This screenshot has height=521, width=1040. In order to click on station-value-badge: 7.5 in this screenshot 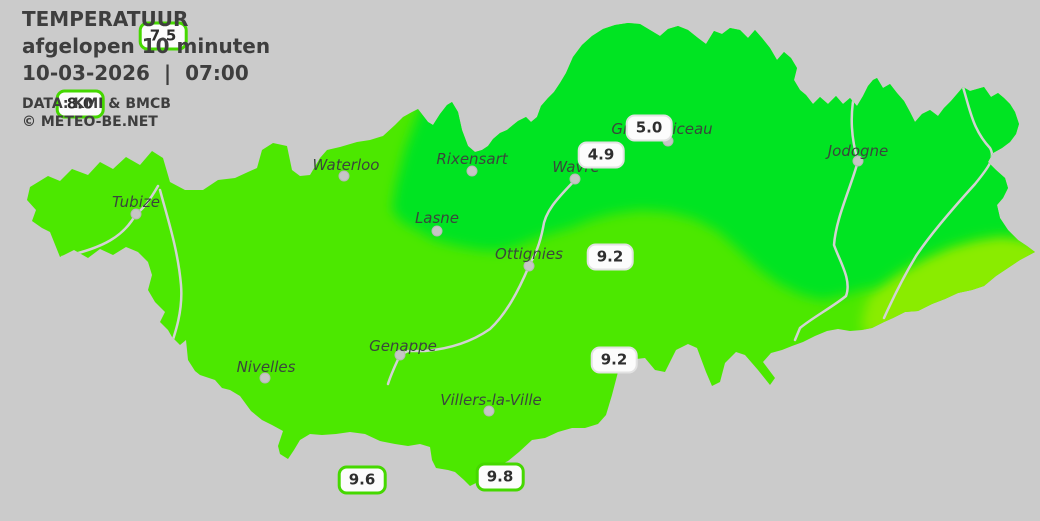, I will do `click(163, 36)`.